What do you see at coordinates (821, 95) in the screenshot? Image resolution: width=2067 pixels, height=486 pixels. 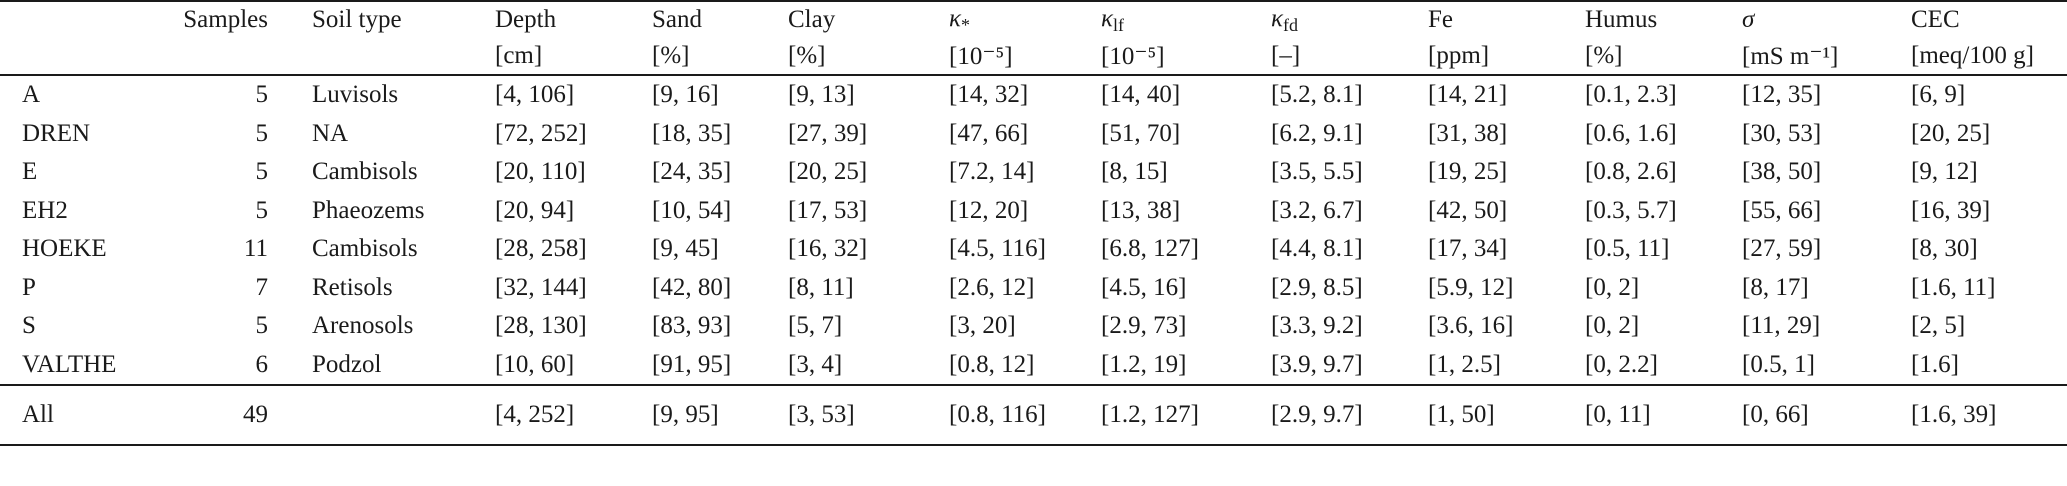 I see `table-cell: [9, 13]` at bounding box center [821, 95].